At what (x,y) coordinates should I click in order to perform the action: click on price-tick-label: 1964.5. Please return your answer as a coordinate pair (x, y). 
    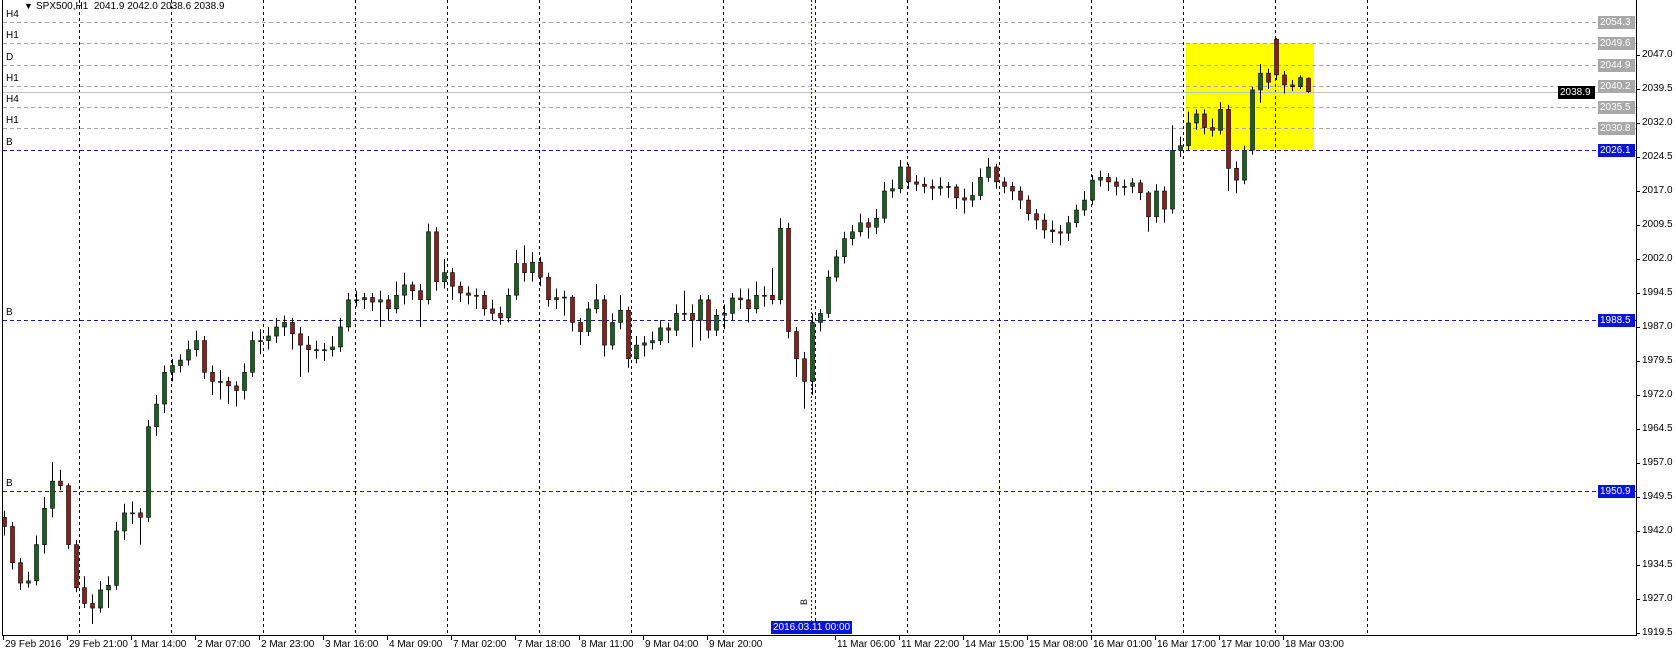
    Looking at the image, I should click on (1657, 428).